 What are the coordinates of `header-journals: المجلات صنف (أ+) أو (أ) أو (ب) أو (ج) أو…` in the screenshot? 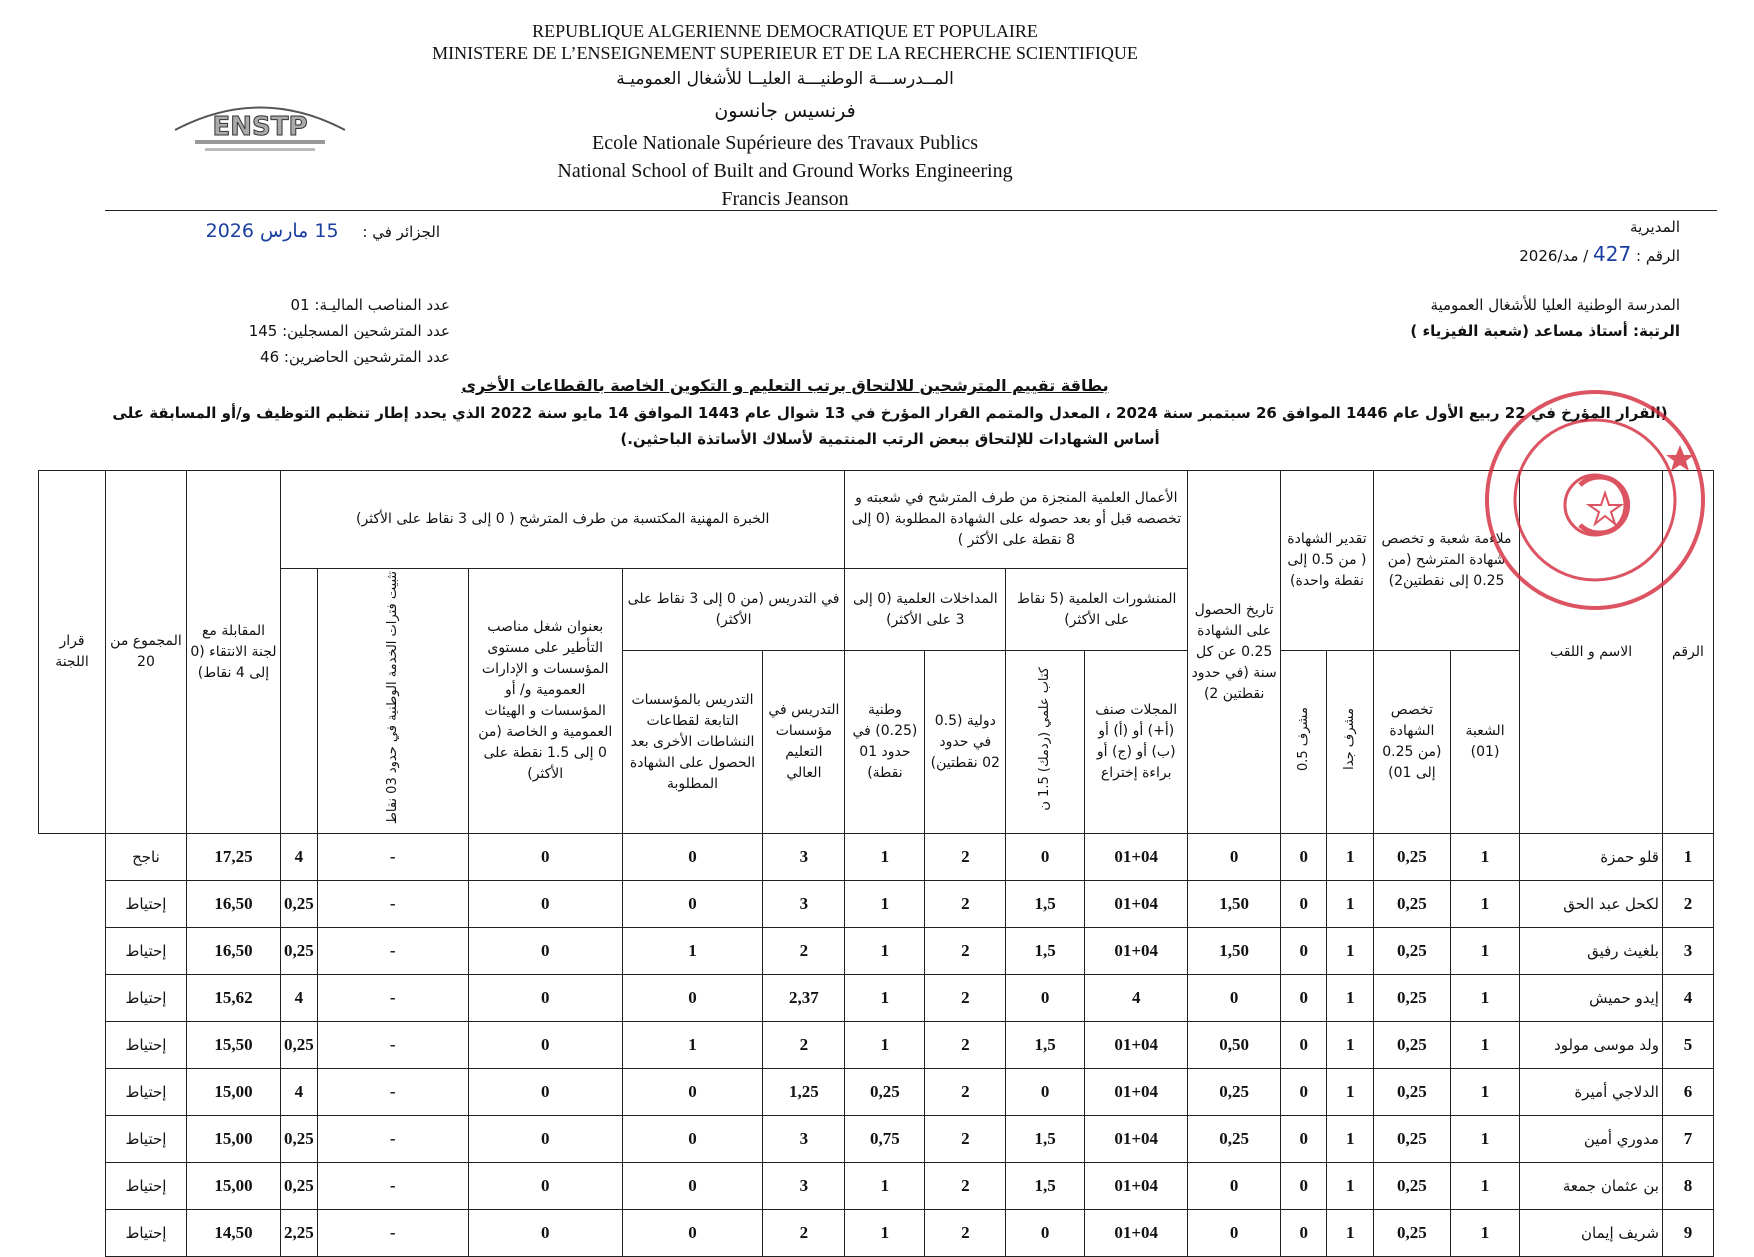 It's located at (1136, 742).